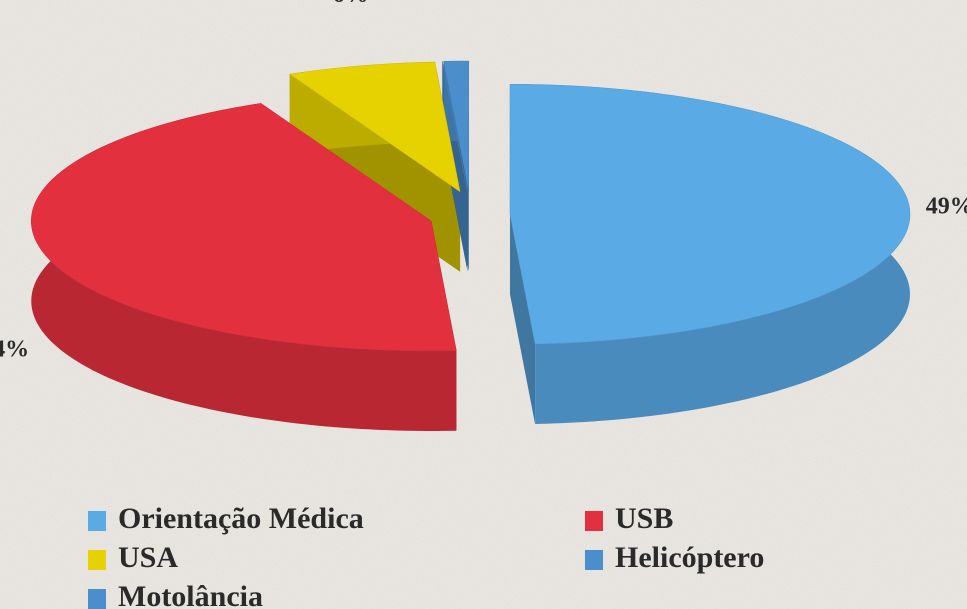  Describe the element at coordinates (455, 0) in the screenshot. I see `data-label: 1%` at that location.